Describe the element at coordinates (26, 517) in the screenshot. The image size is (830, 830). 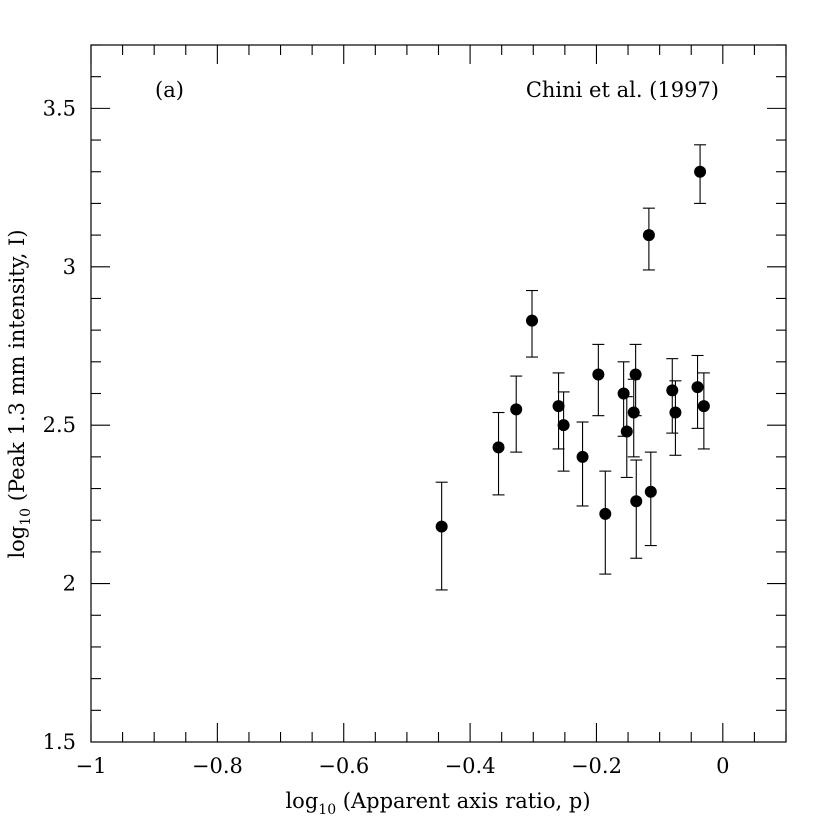
I see `y-axis-label-subscript: 10` at that location.